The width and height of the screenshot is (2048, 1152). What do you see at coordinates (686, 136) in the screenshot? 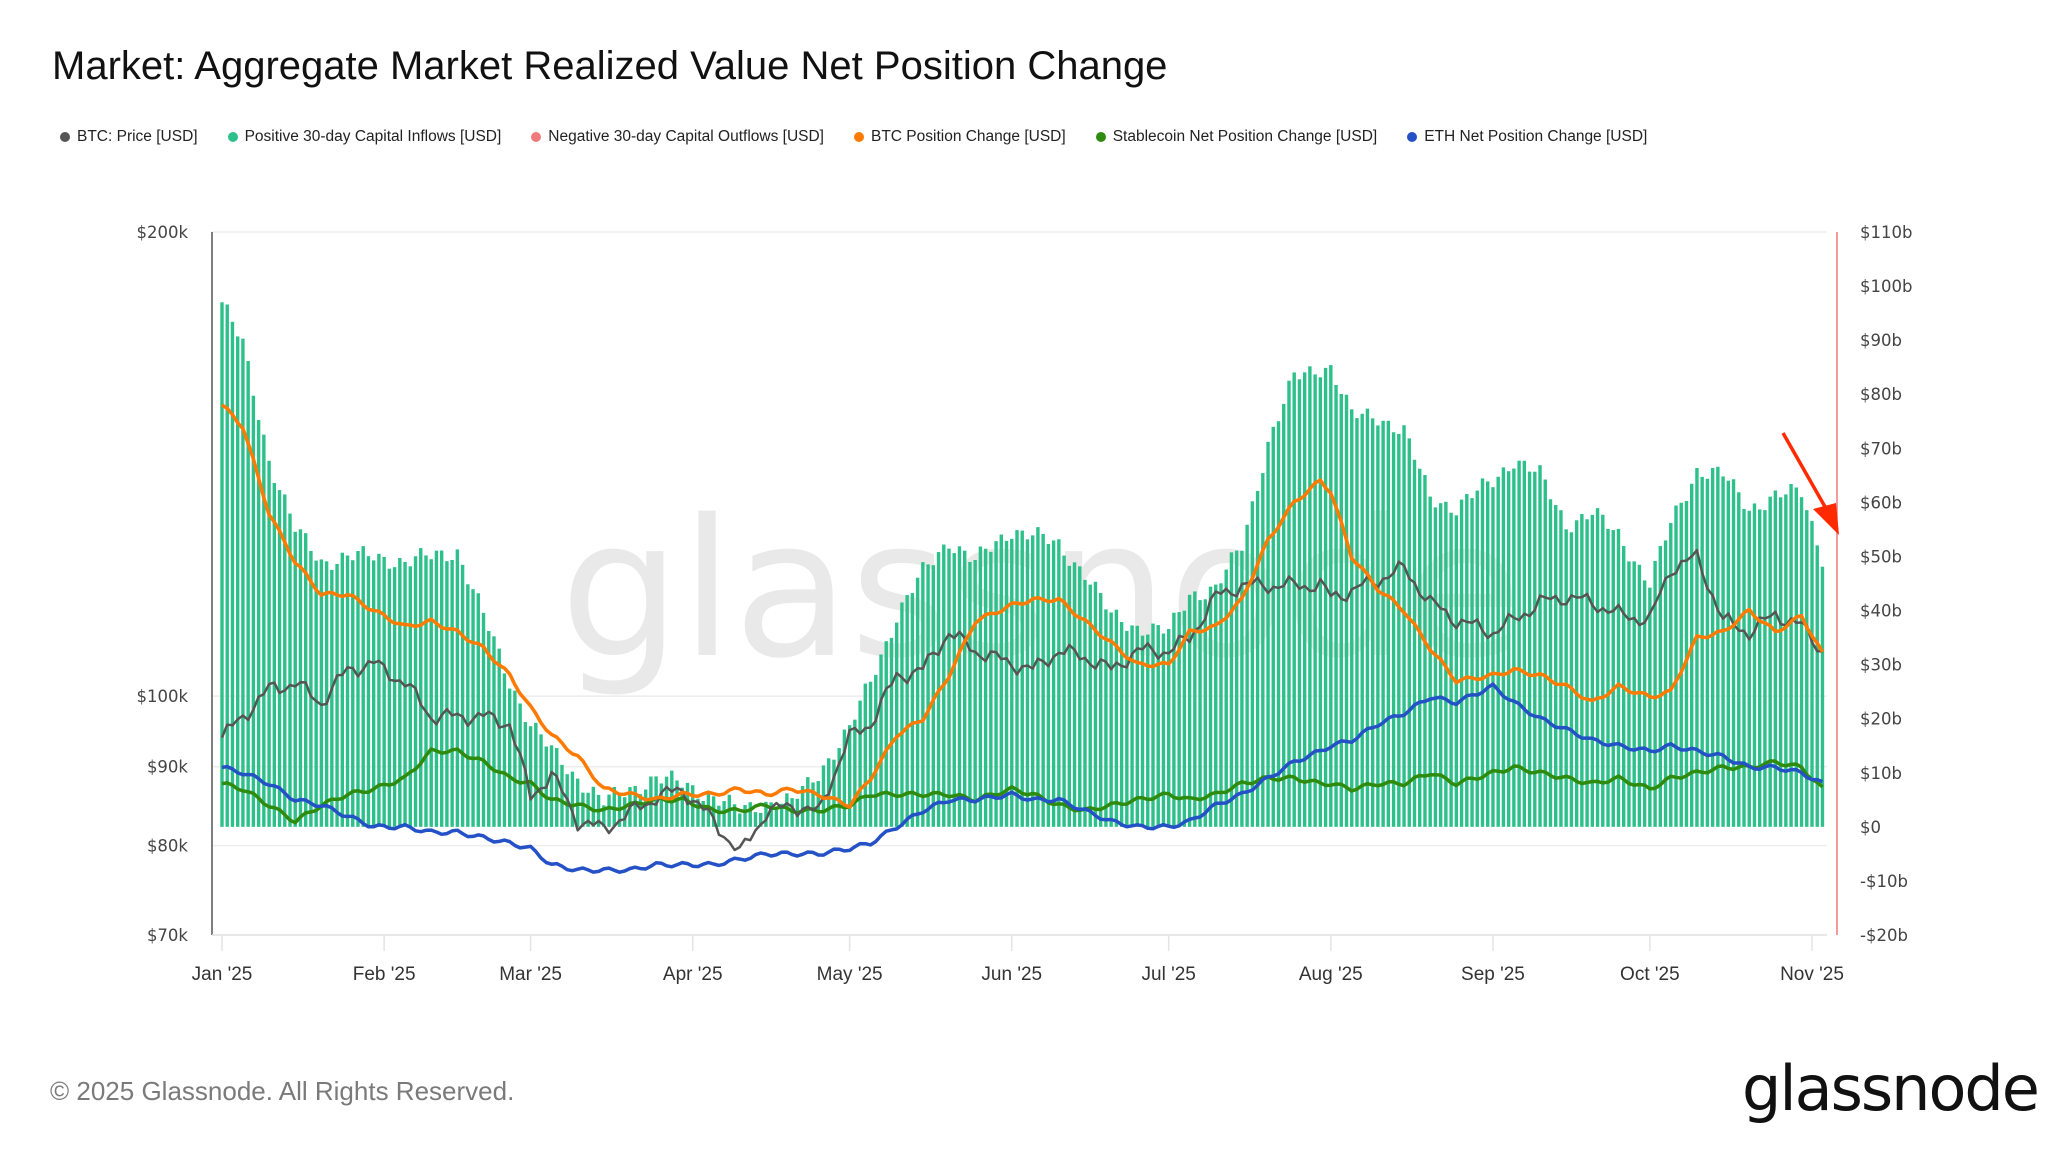
I see `legend-label: Negative 30-day Capital Outflows [USD]` at bounding box center [686, 136].